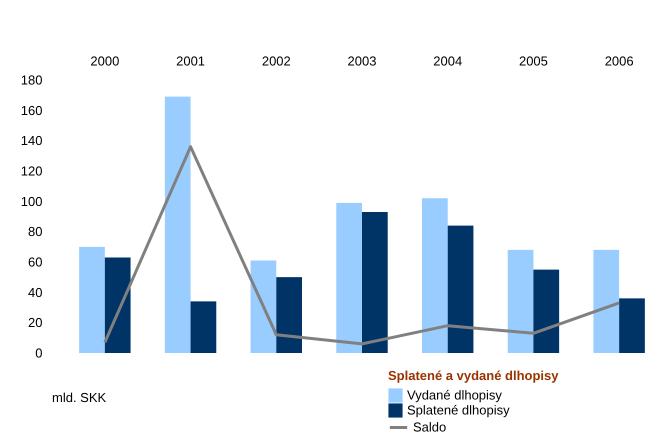 Image resolution: width=669 pixels, height=437 pixels. Describe the element at coordinates (454, 395) in the screenshot. I see `legend-label: Vydané dlhopisy` at that location.